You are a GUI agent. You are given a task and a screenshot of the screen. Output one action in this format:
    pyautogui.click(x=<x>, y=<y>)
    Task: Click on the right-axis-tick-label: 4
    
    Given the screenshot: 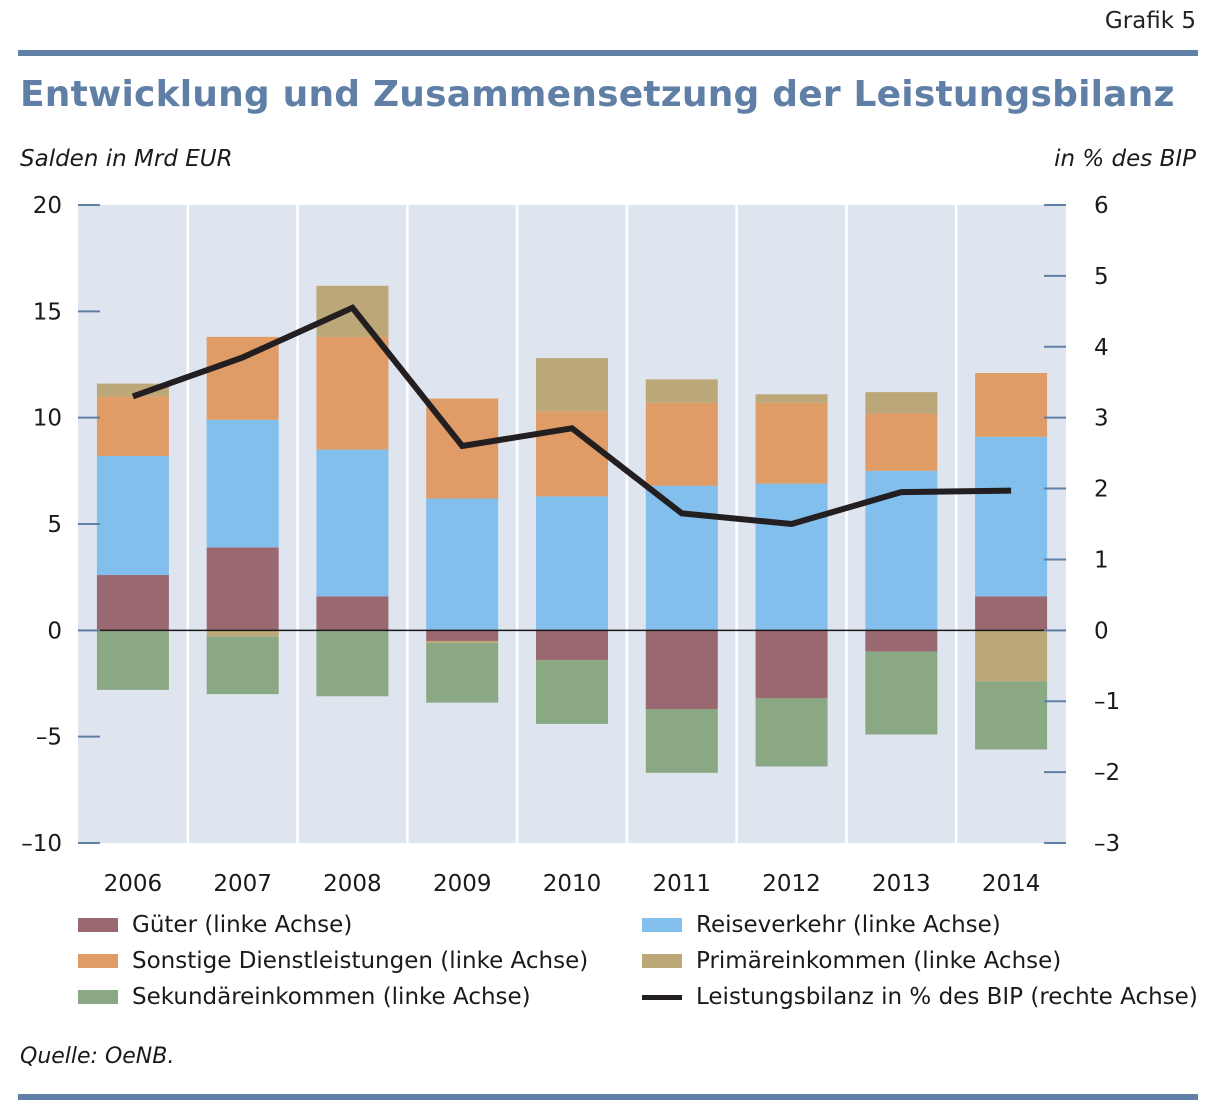 What is the action you would take?
    pyautogui.click(x=1101, y=348)
    